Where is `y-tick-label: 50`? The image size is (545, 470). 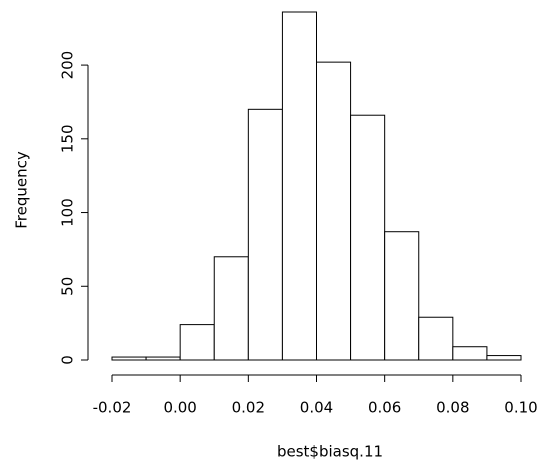
y-tick-label: 50 is located at coordinates (68, 286).